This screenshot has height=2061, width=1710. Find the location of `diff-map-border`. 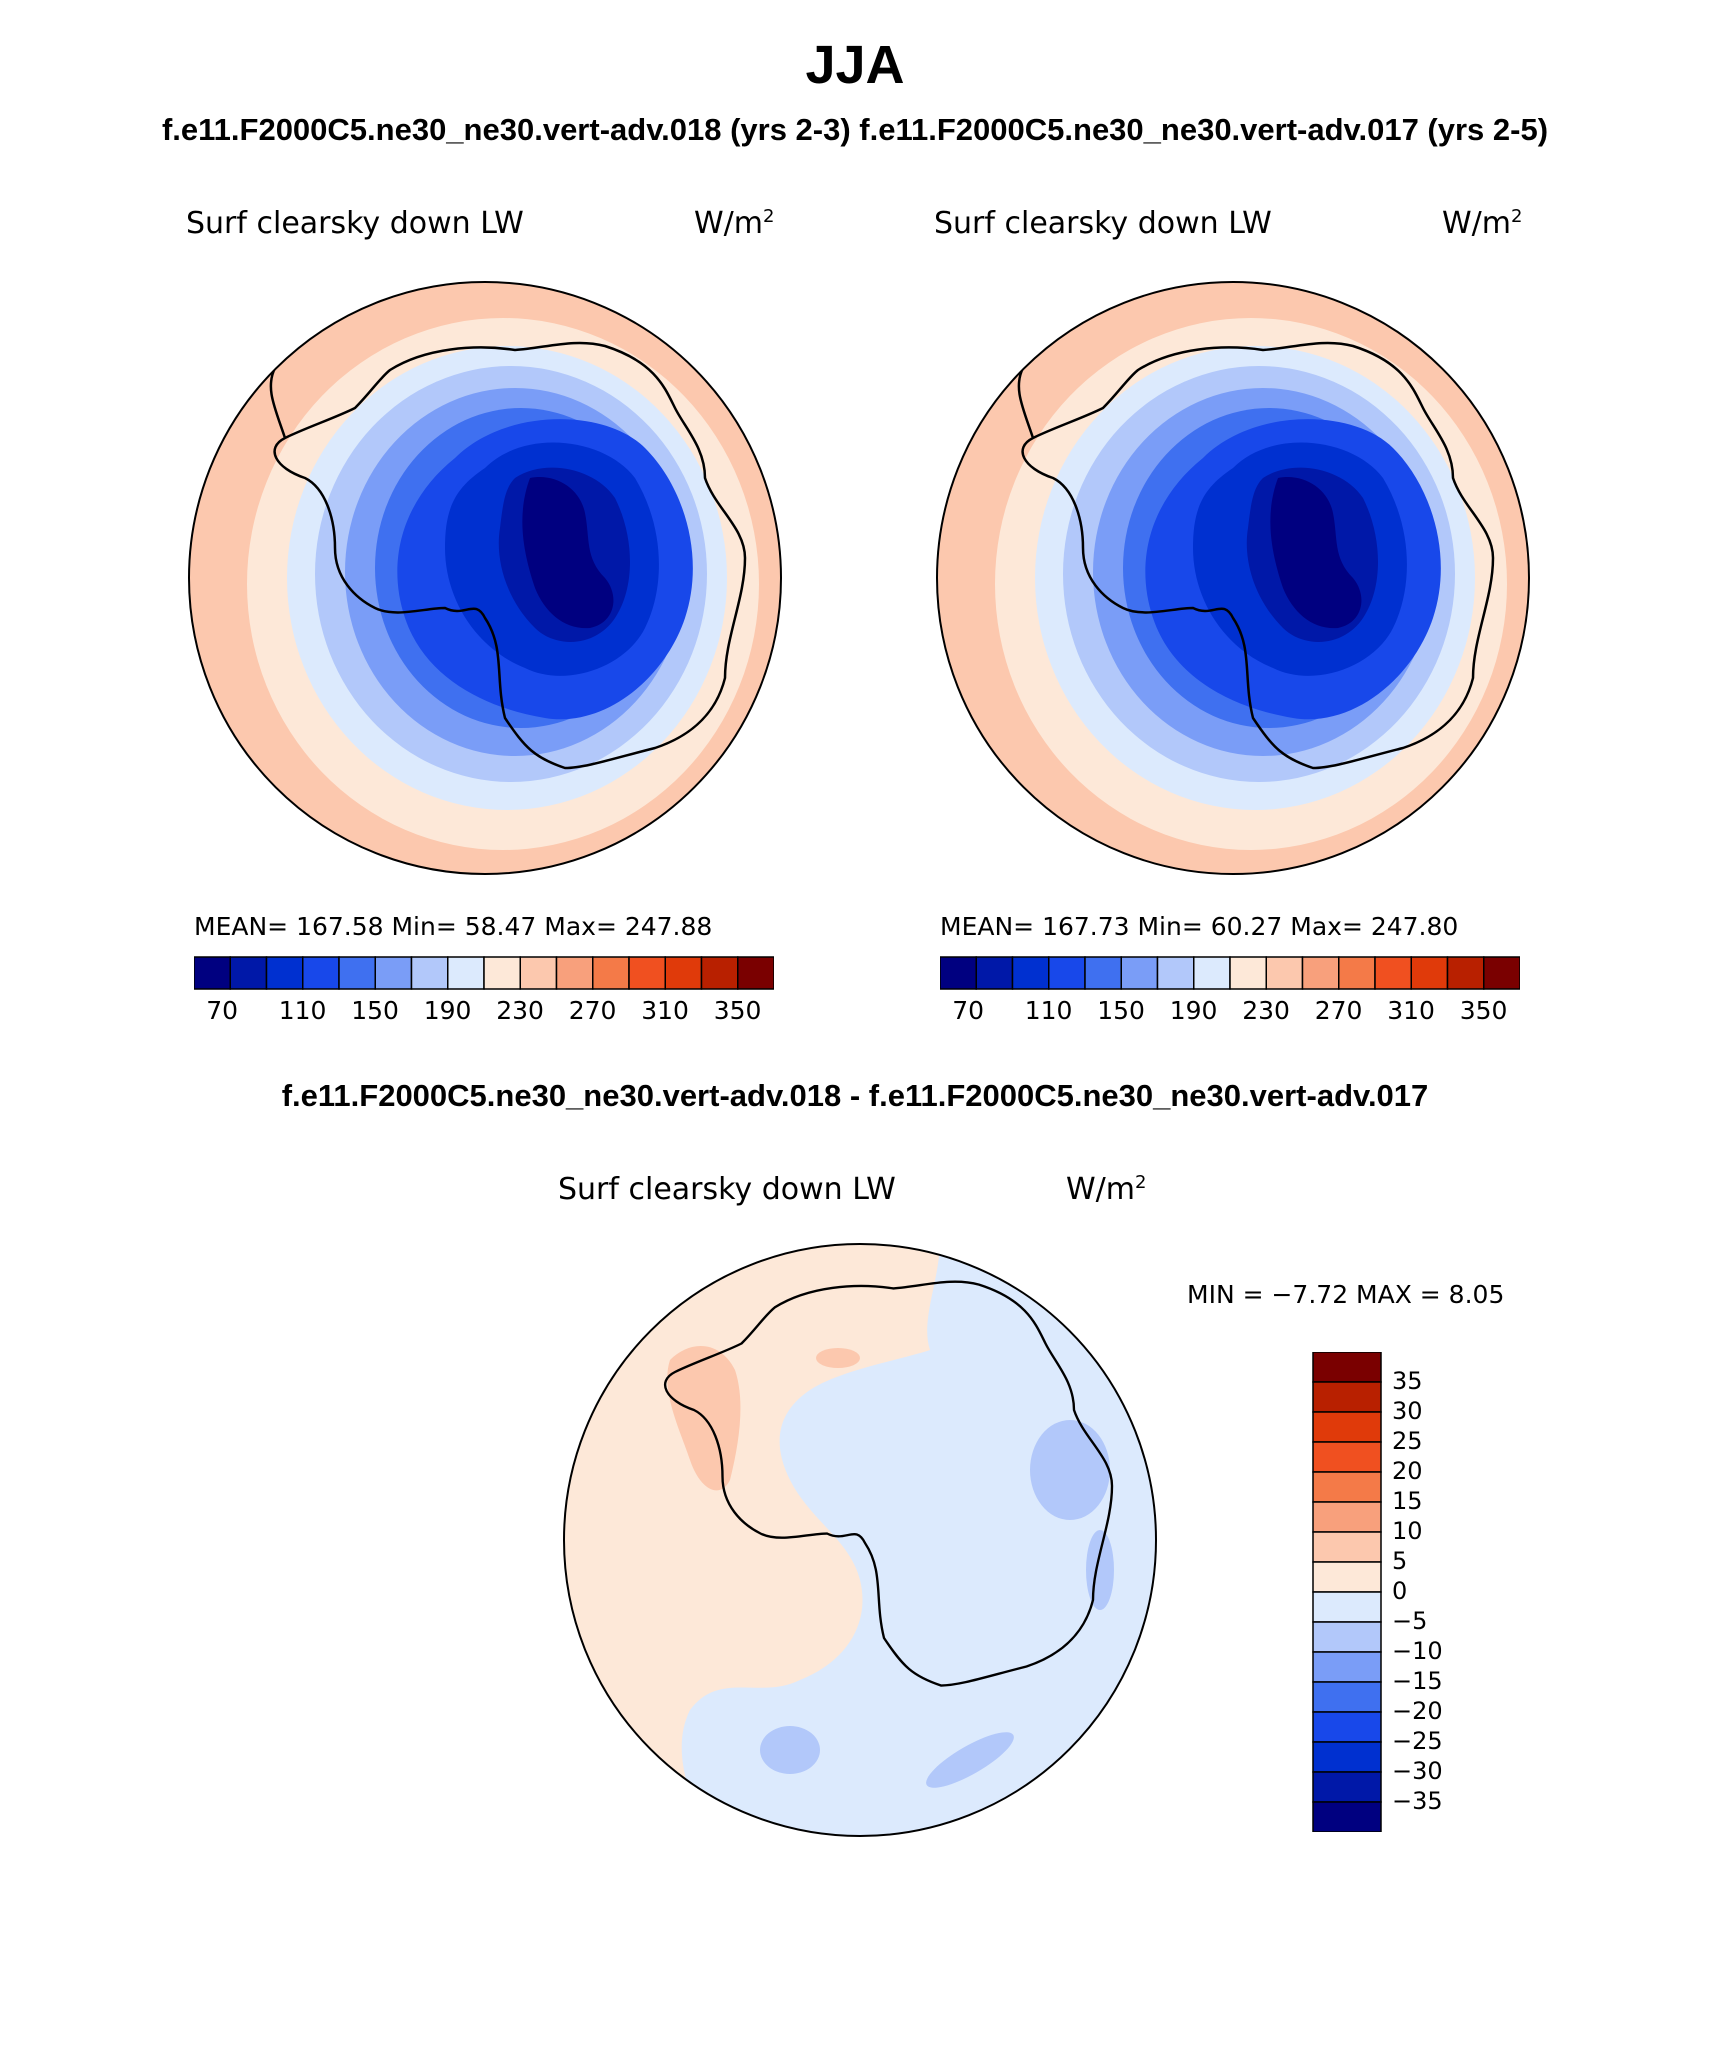

diff-map-border is located at coordinates (860, 1540).